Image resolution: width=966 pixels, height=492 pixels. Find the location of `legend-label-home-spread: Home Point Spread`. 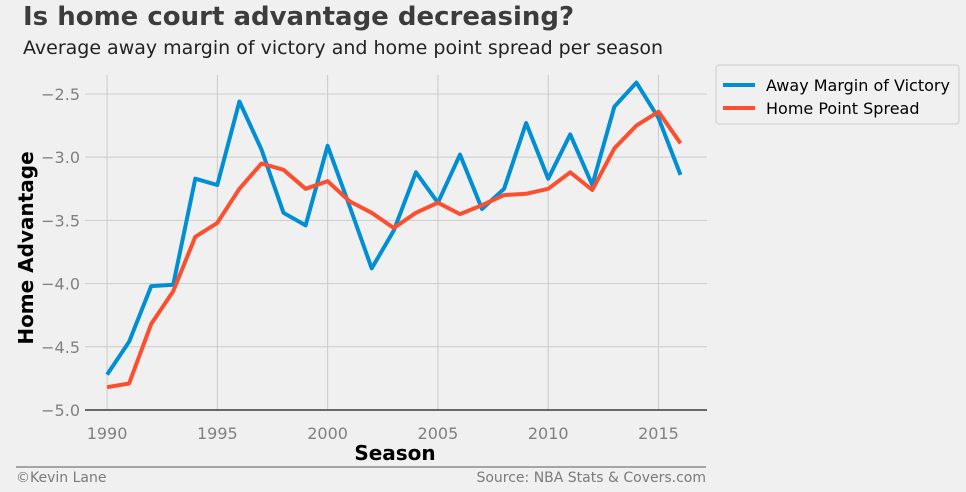

legend-label-home-spread: Home Point Spread is located at coordinates (843, 108).